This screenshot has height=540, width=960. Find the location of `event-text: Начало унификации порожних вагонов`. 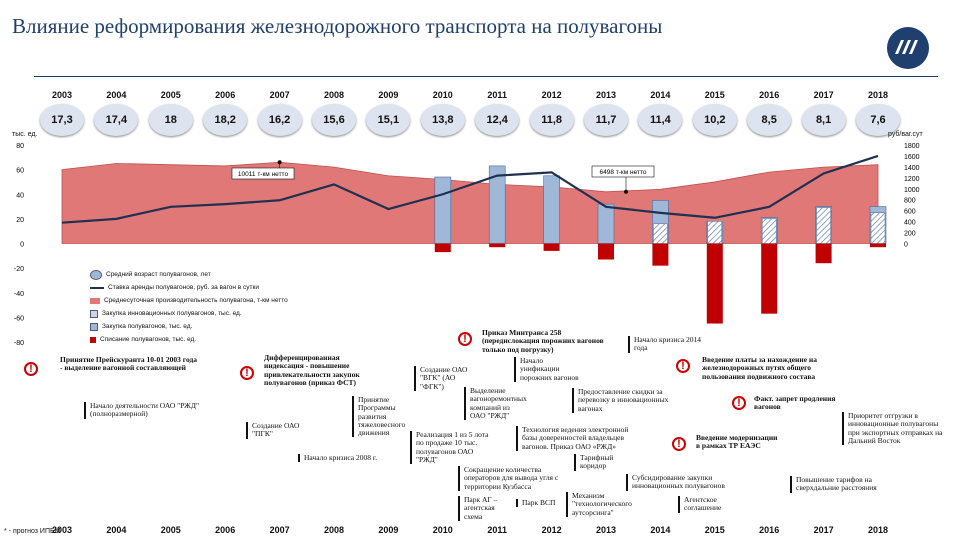

event-text: Начало унификации порожних вагонов is located at coordinates (547, 369).